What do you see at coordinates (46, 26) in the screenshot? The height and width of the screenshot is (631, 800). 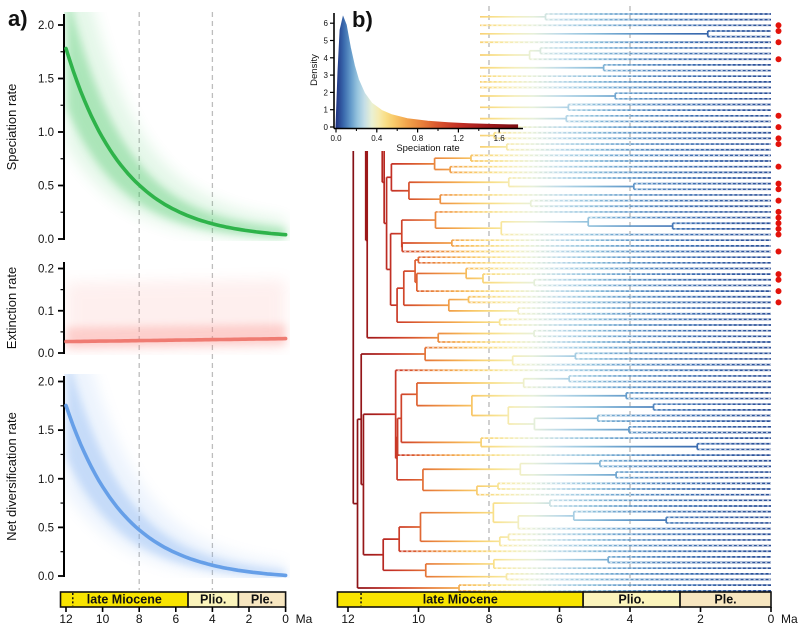 I see `speciation-ytick-label: 2.0` at bounding box center [46, 26].